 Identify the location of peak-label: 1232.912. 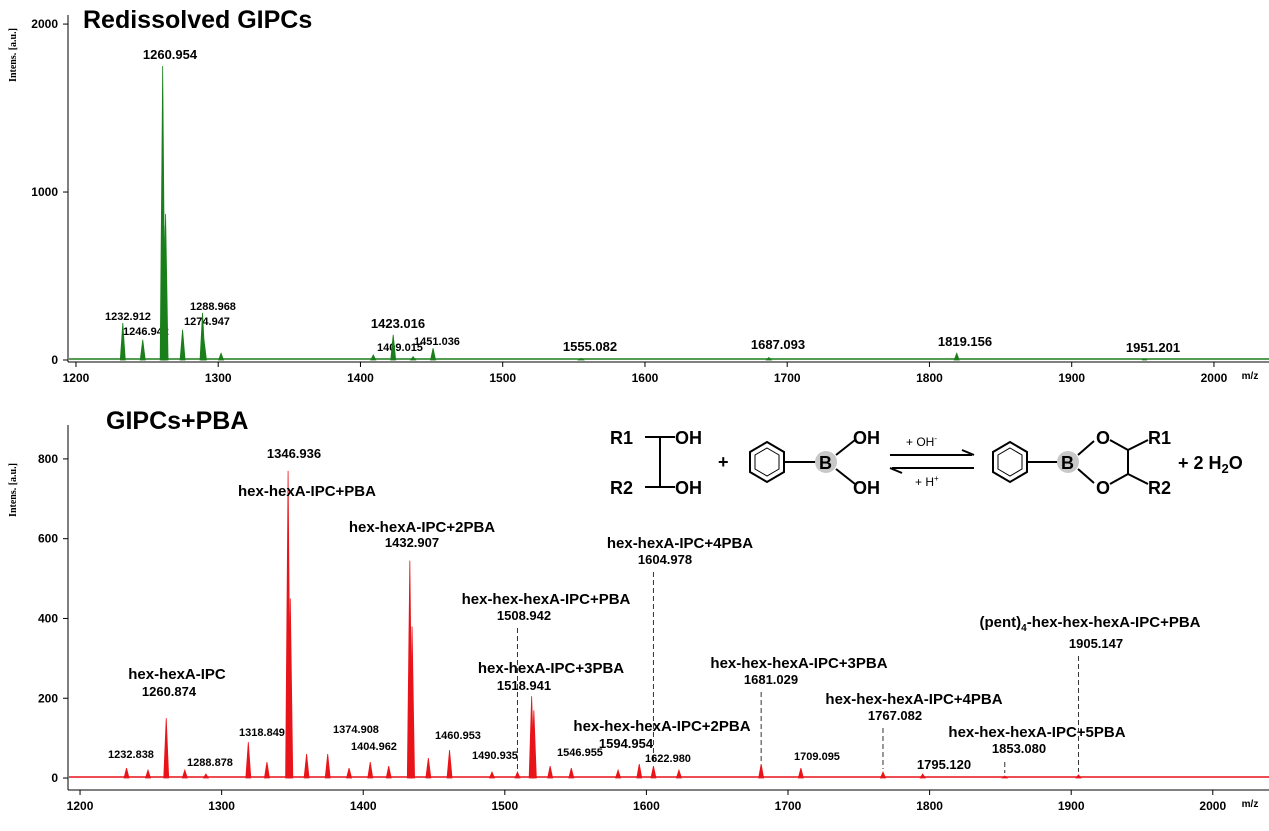
(128, 317).